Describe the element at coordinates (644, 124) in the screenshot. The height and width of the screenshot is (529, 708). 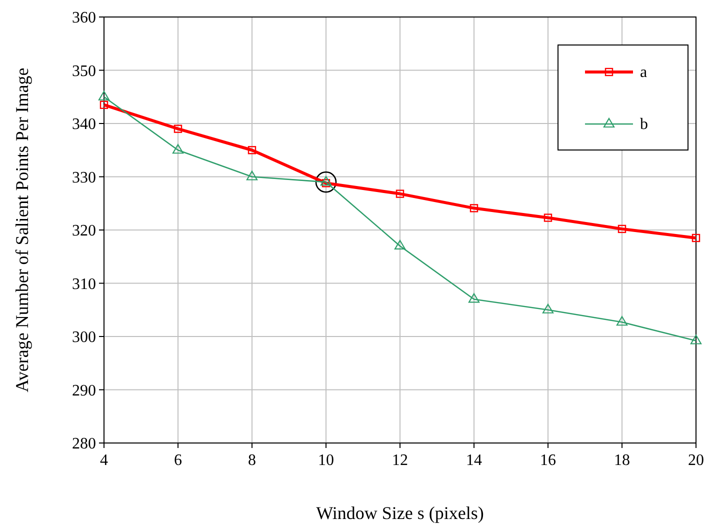
I see `legend-label: b` at that location.